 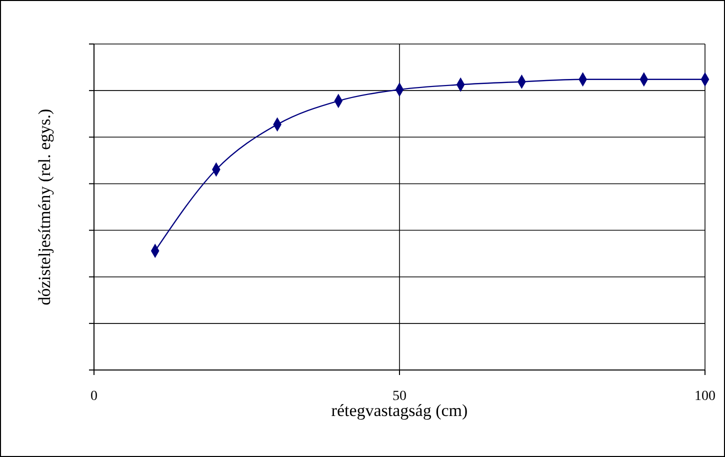 I want to click on x-tick-label: 50, so click(x=399, y=396).